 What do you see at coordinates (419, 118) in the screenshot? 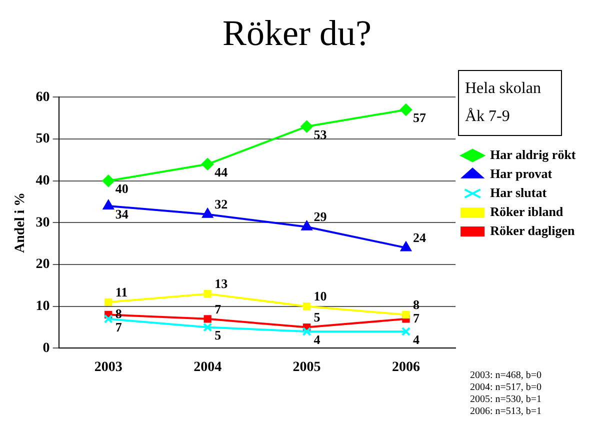
I see `data-label: 57` at bounding box center [419, 118].